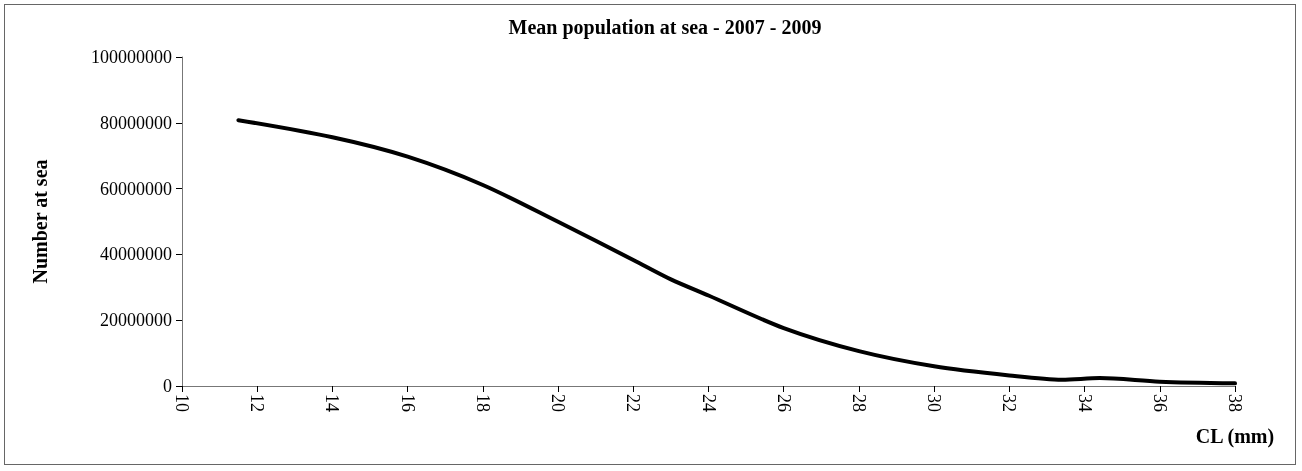 The image size is (1302, 471). I want to click on x-tick-label: 38, so click(1235, 403).